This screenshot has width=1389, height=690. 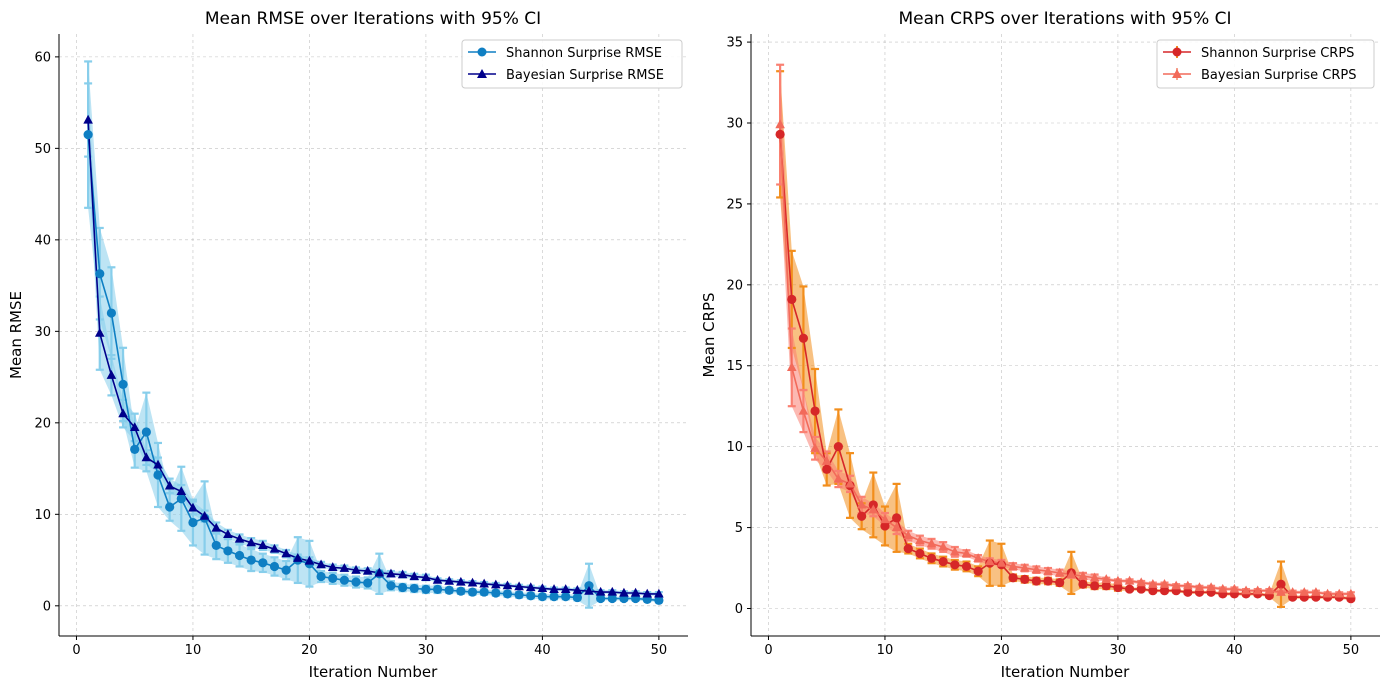 What do you see at coordinates (42, 423) in the screenshot?
I see `rmse-y-tick-label: 20` at bounding box center [42, 423].